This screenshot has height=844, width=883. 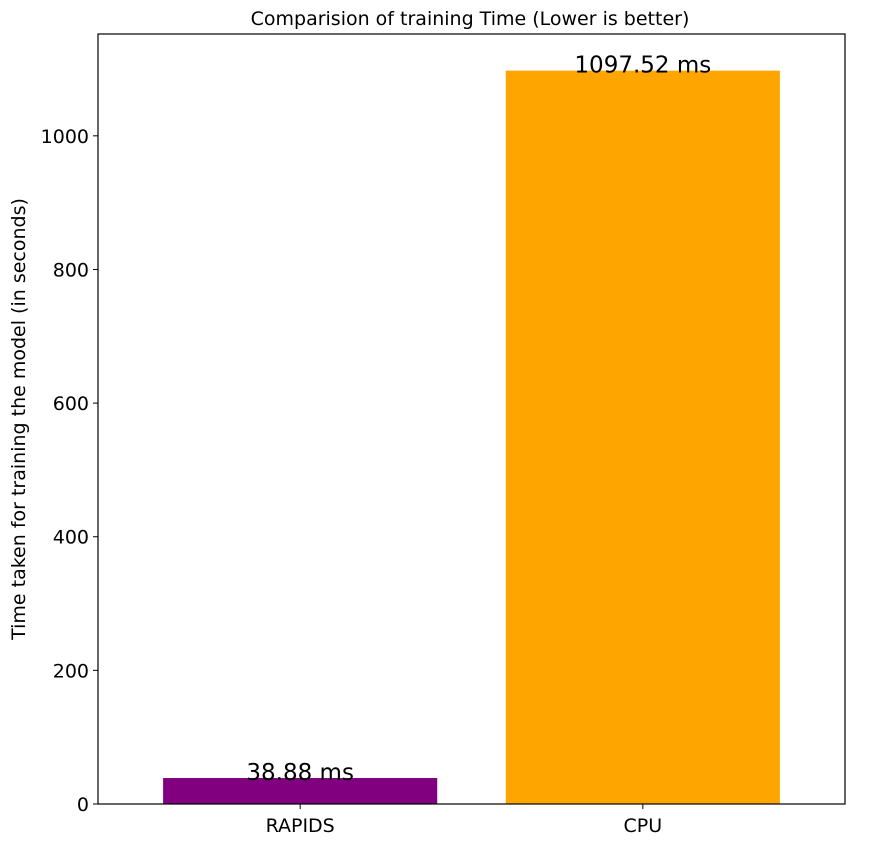 What do you see at coordinates (71, 671) in the screenshot?
I see `y-tick-label: 200` at bounding box center [71, 671].